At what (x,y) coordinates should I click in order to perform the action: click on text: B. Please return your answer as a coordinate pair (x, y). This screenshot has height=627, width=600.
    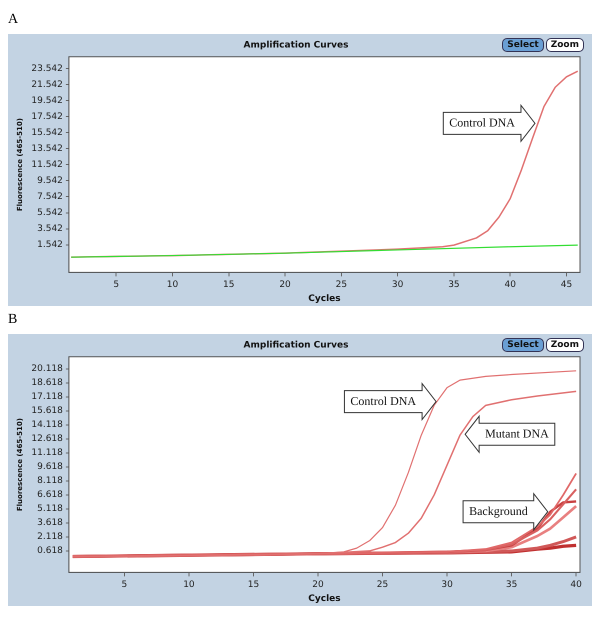
    Looking at the image, I should click on (13, 320).